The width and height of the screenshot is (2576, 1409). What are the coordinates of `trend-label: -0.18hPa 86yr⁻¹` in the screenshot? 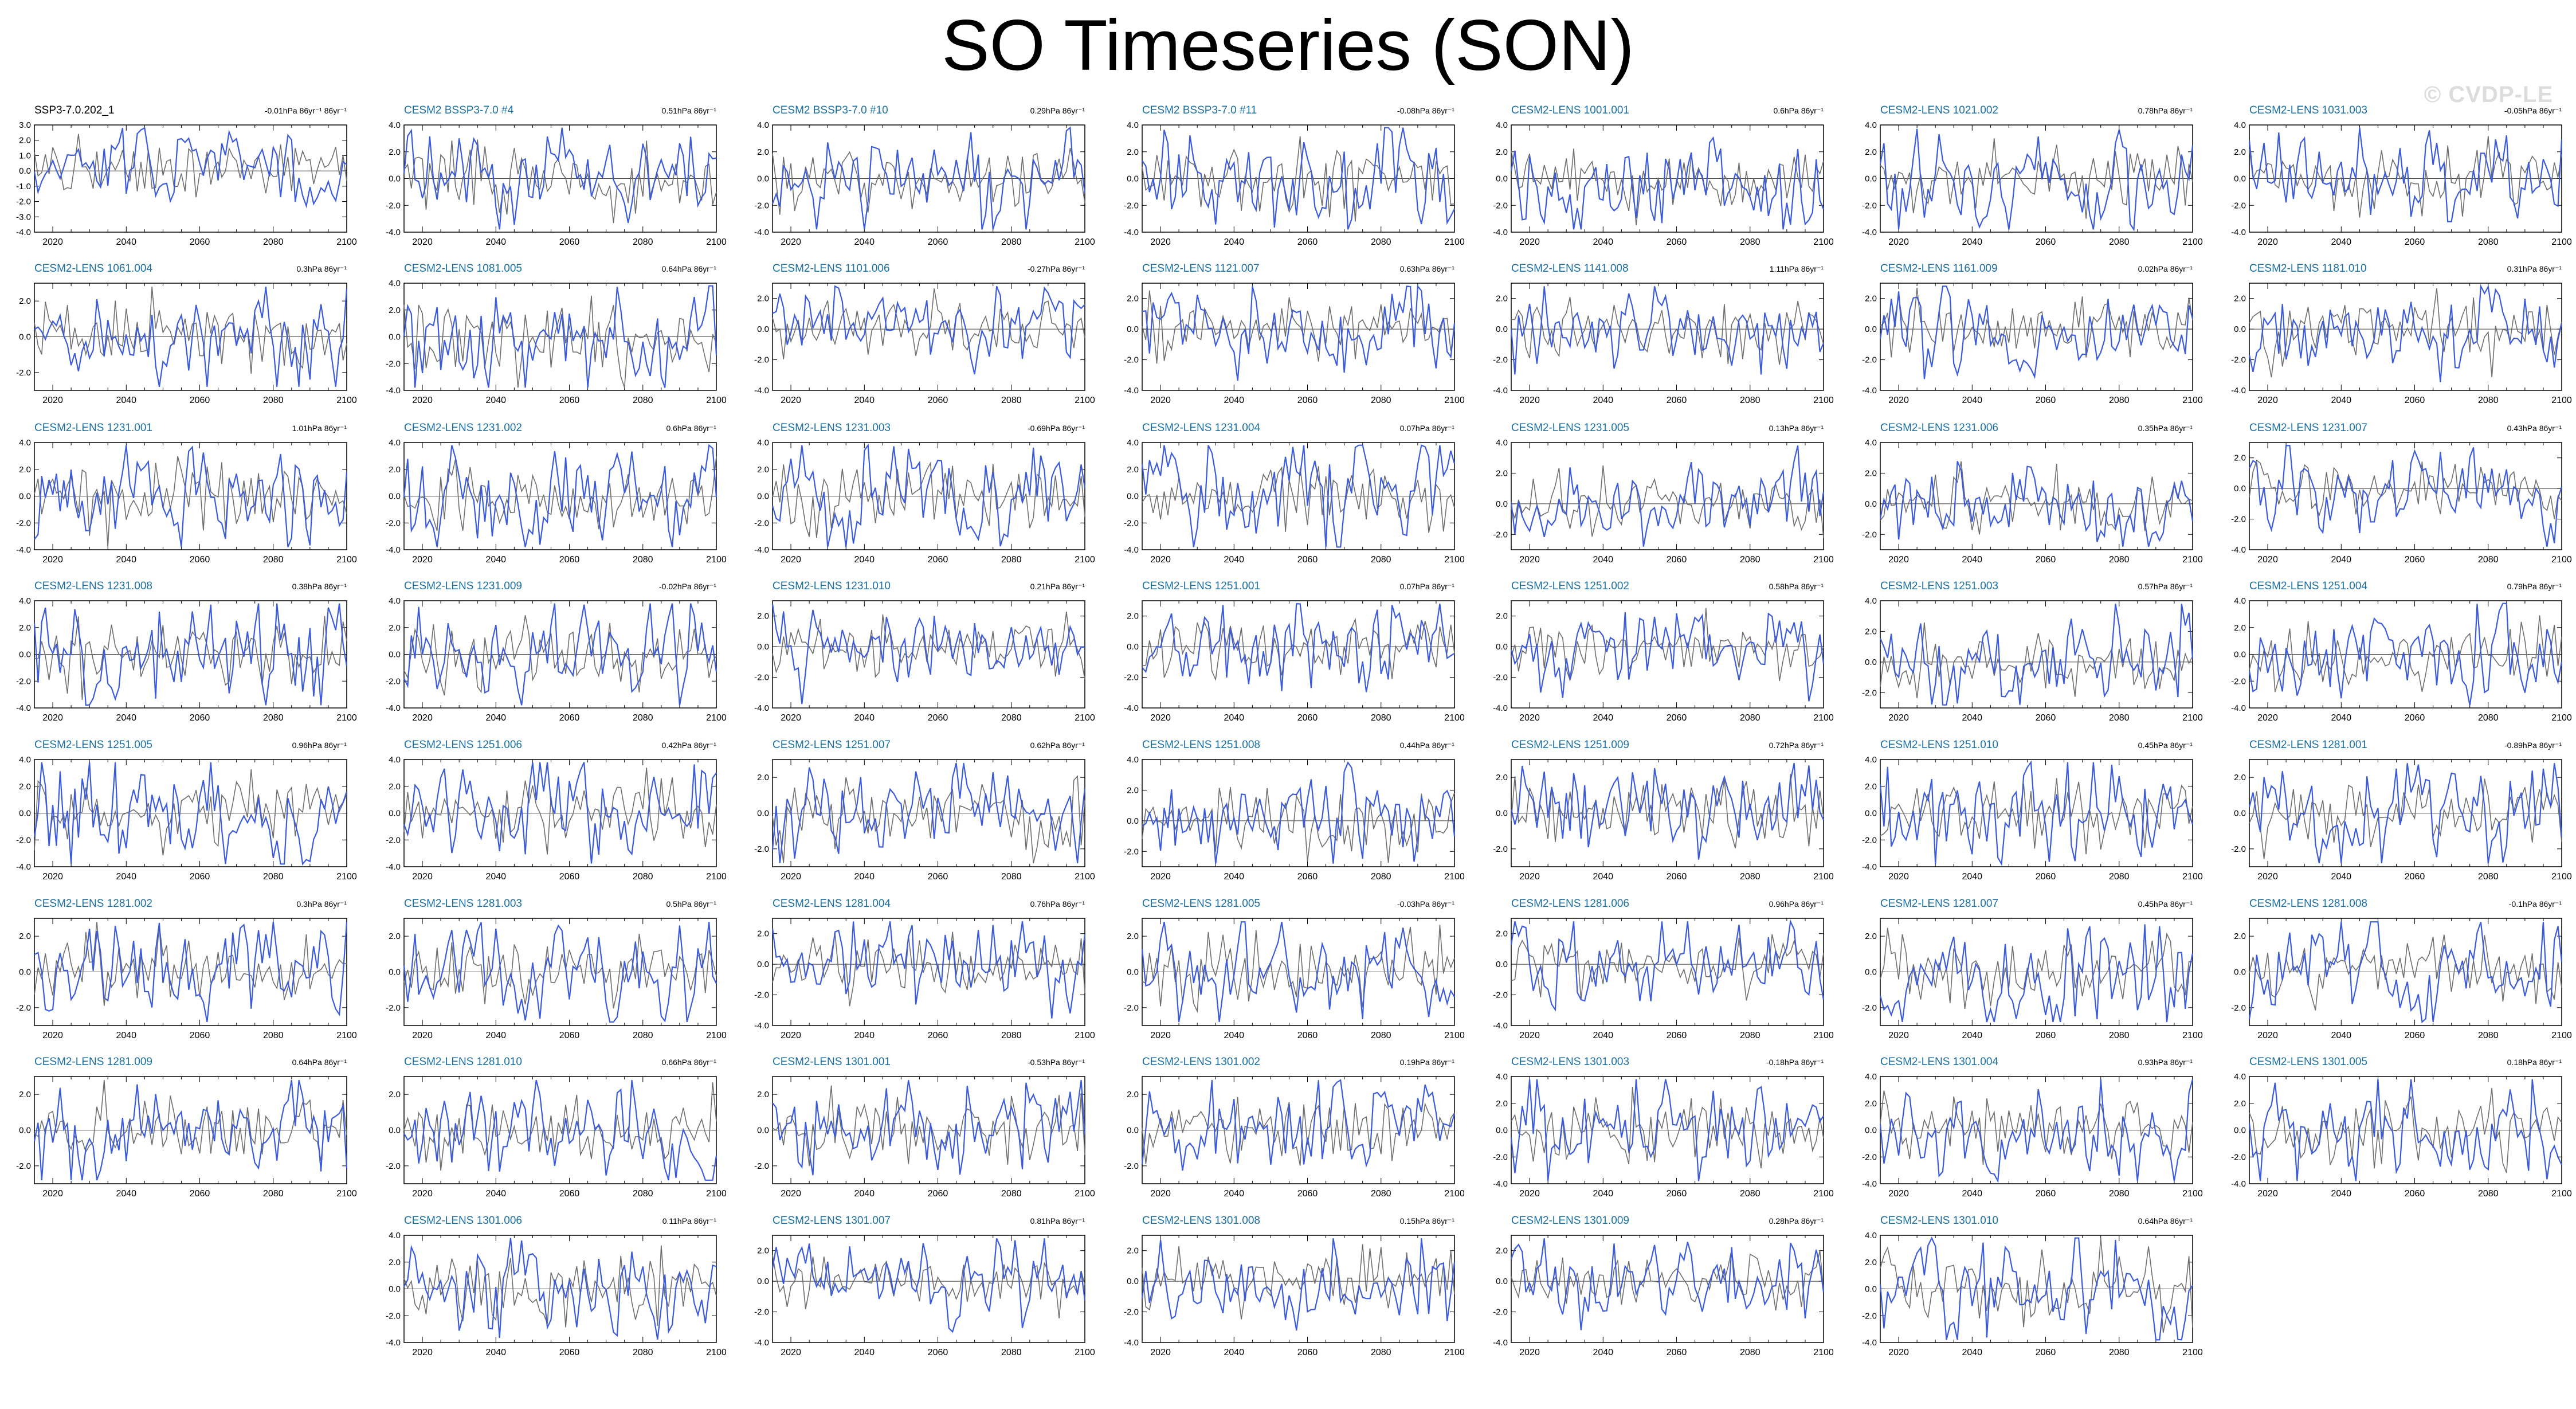 It's located at (1795, 1062).